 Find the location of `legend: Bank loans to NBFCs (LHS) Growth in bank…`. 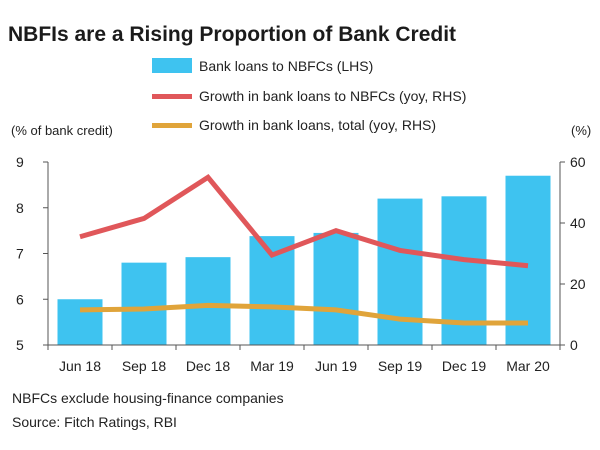

legend: Bank loans to NBFCs (LHS) Growth in bank… is located at coordinates (309, 95).